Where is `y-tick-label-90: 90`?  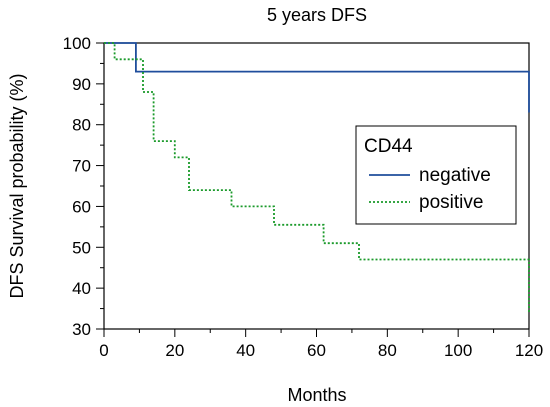
y-tick-label-90: 90 is located at coordinates (81, 84).